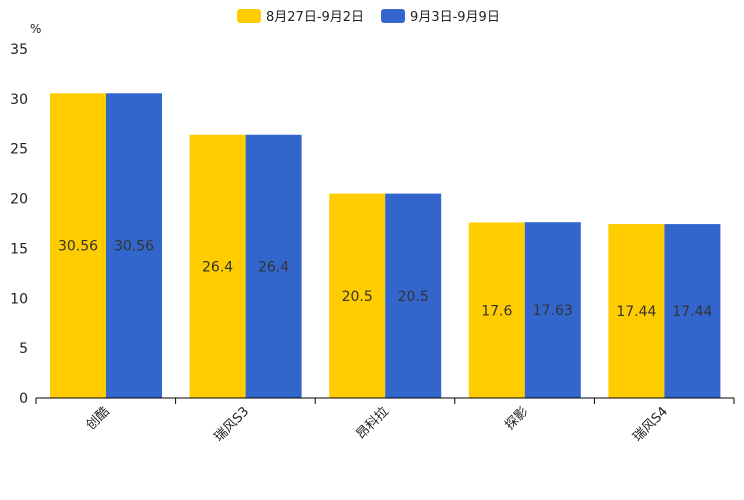 The height and width of the screenshot is (500, 744). Describe the element at coordinates (35, 29) in the screenshot. I see `y-unit-label: %` at that location.